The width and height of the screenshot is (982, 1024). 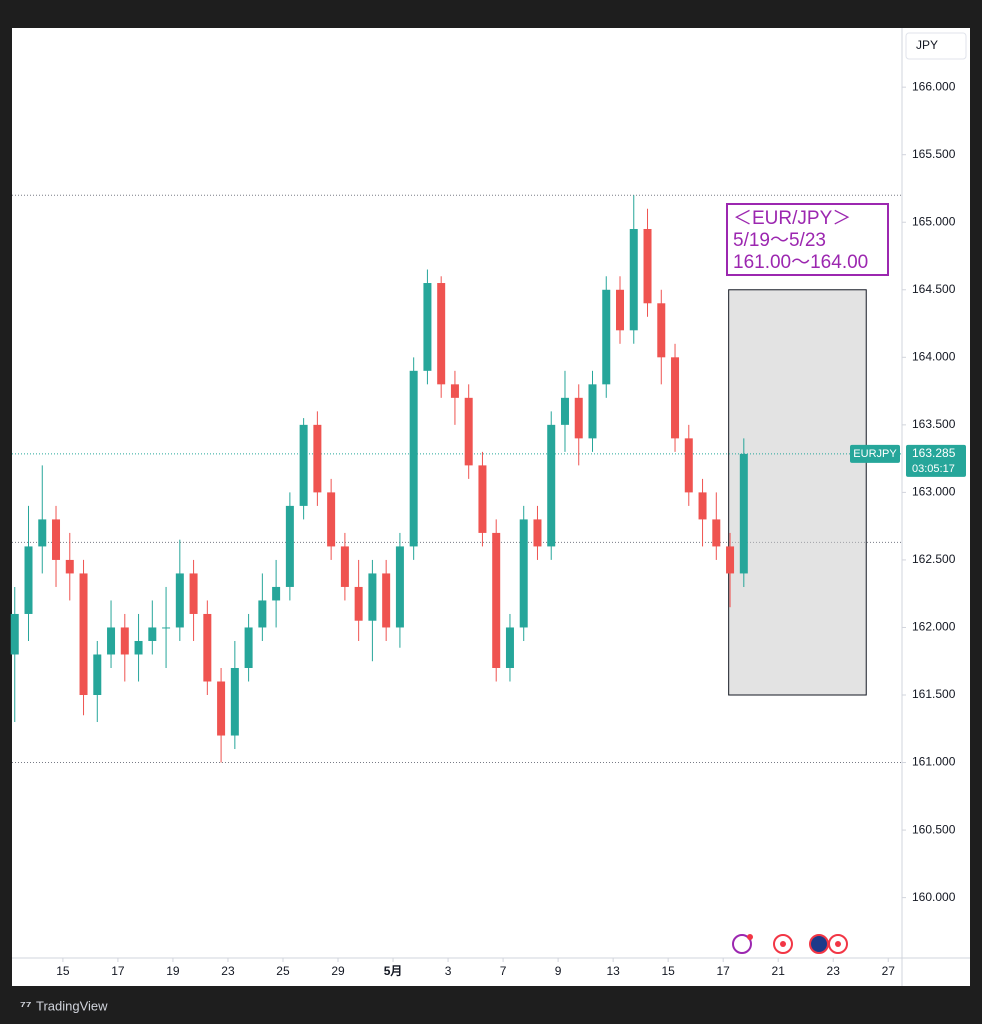 I want to click on x-tick-label: 13, so click(x=613, y=971).